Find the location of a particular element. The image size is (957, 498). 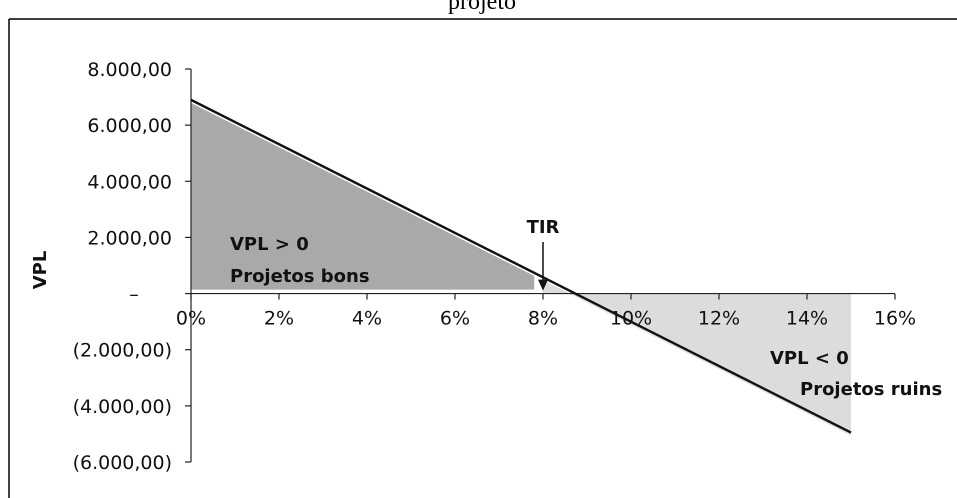

y-tick-label: (6.000,00) is located at coordinates (122, 463).